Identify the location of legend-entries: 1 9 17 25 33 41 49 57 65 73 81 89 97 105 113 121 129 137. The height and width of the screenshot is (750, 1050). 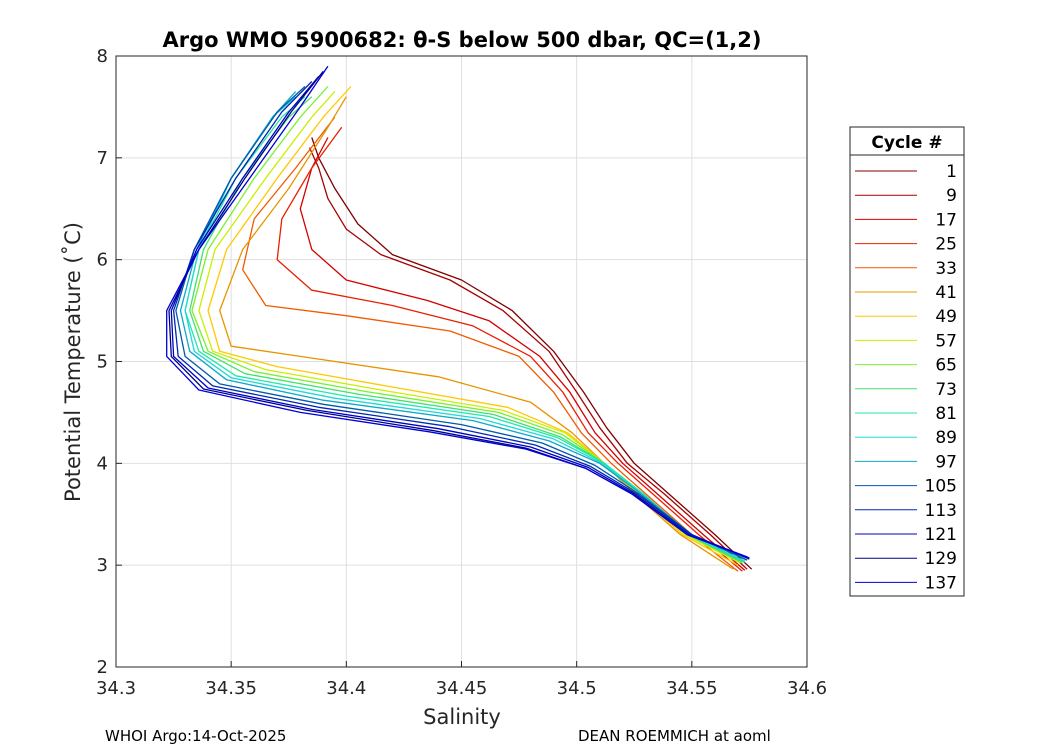
(906, 377).